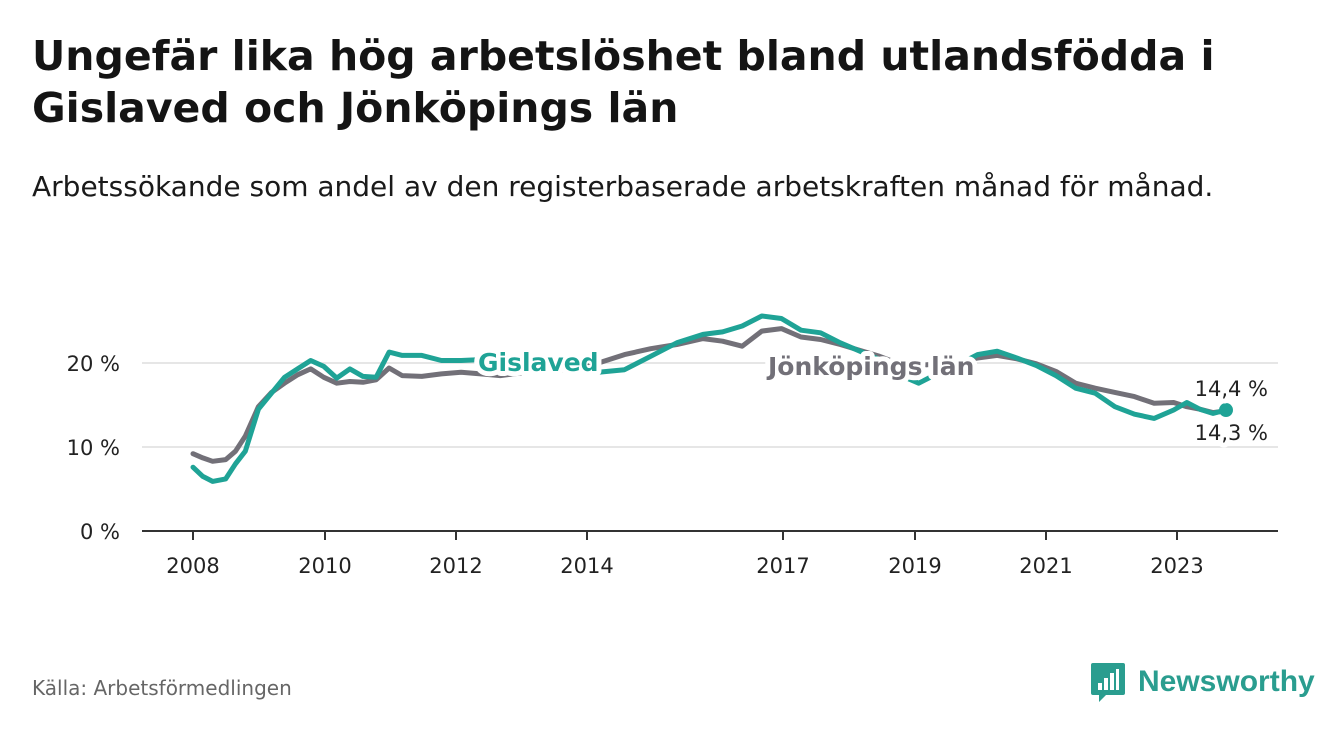 The width and height of the screenshot is (1340, 734). I want to click on x-tick-label: 2010, so click(324, 566).